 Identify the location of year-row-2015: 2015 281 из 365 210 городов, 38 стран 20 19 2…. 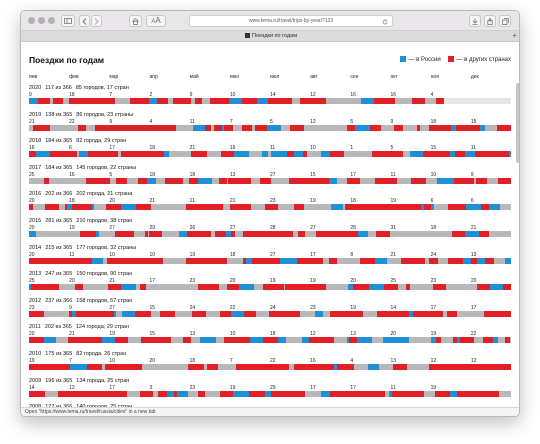
(270, 231).